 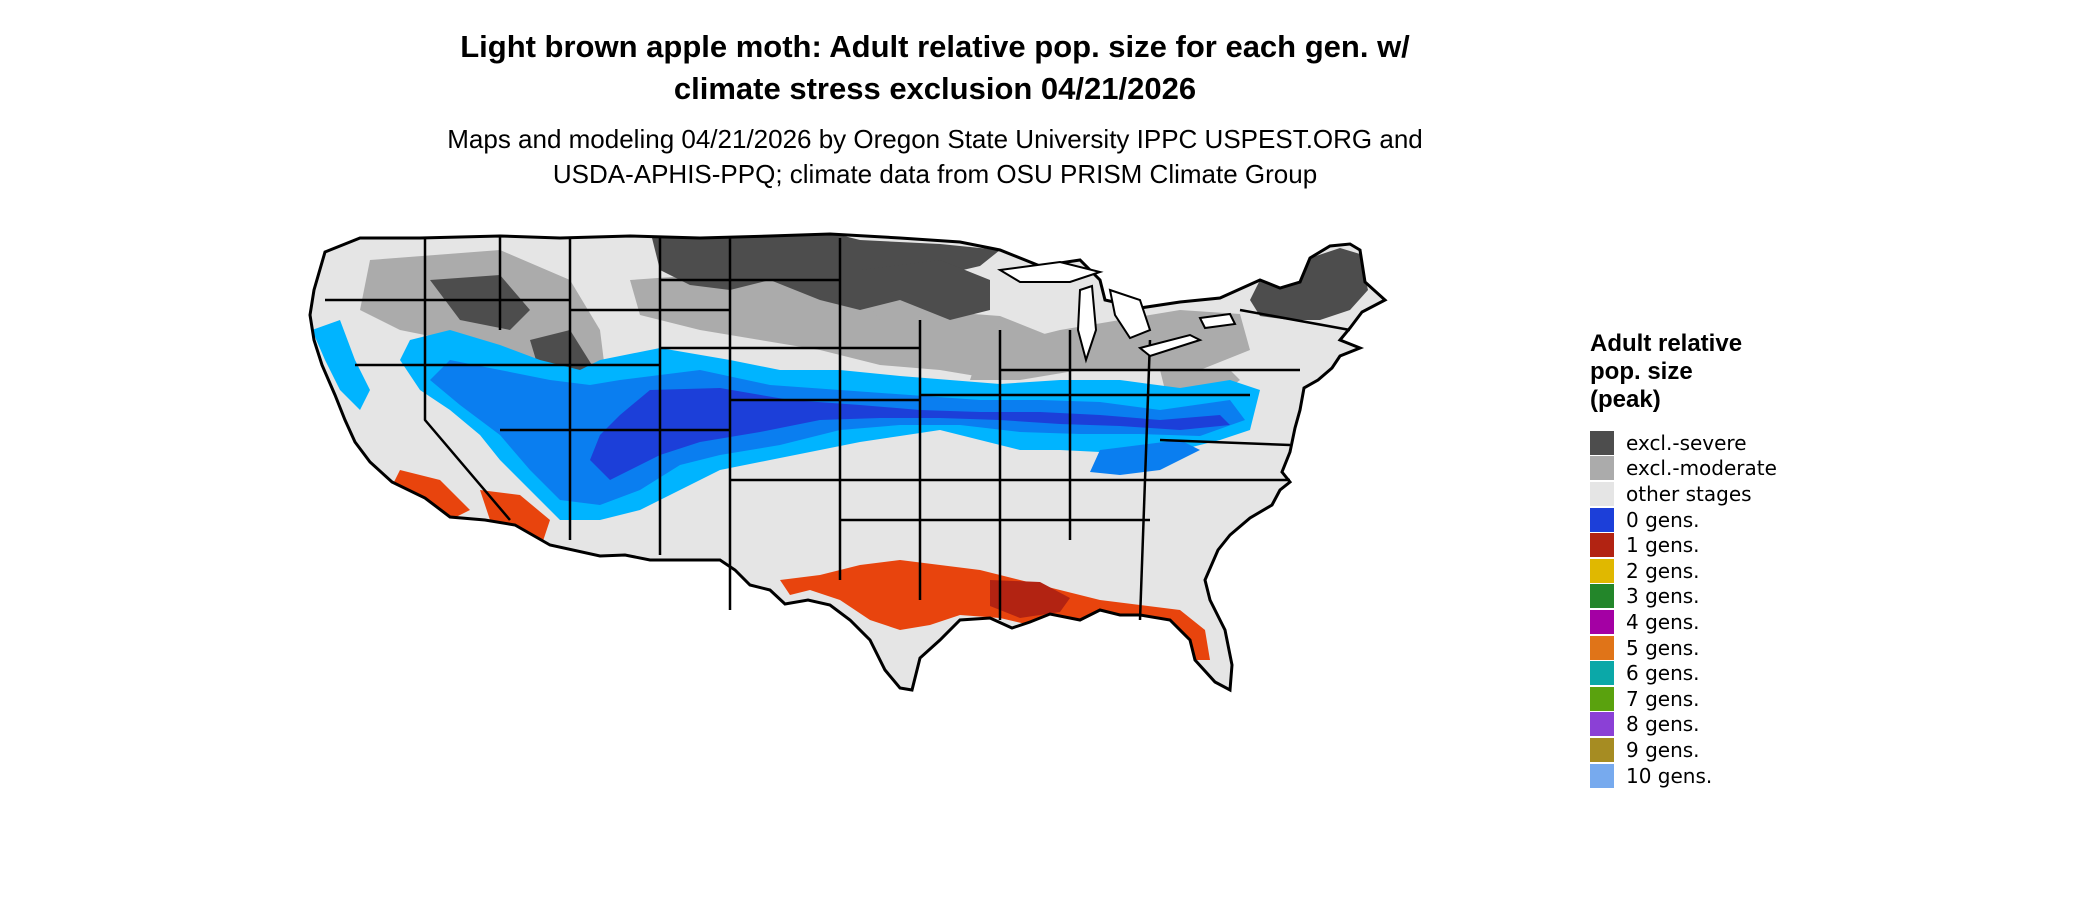 I want to click on moderate-zone-north-central, so click(x=845, y=325).